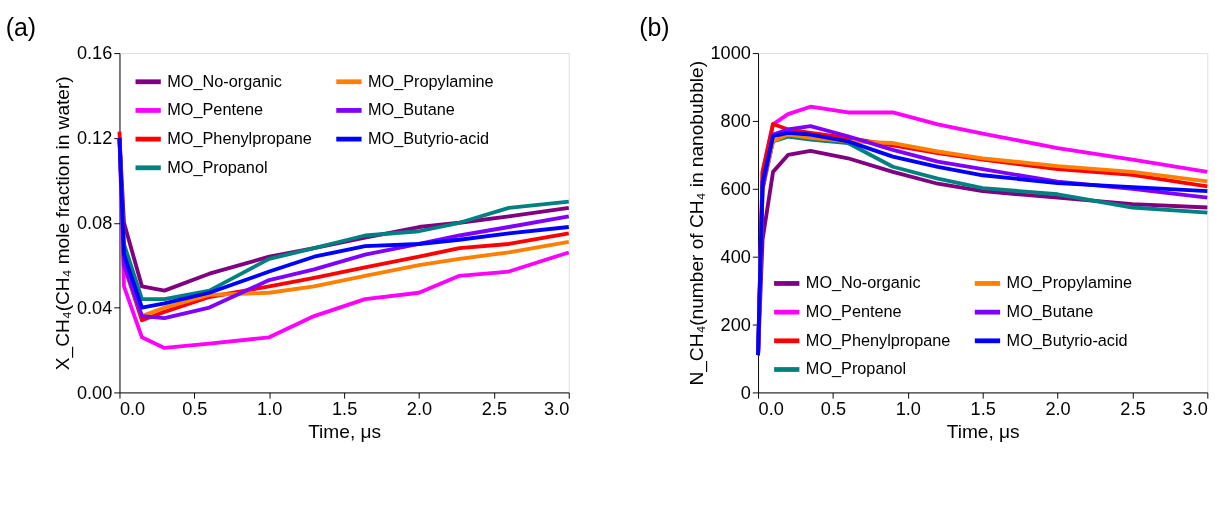  Describe the element at coordinates (94, 138) in the screenshot. I see `y-tick-label: 0.12` at that location.